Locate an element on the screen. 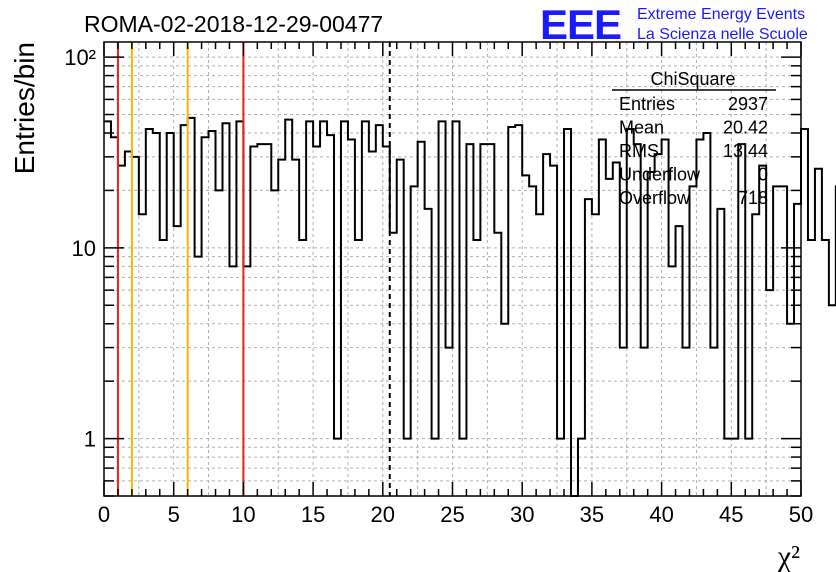 The image size is (836, 572). x-tick-label: 10 is located at coordinates (243, 514).